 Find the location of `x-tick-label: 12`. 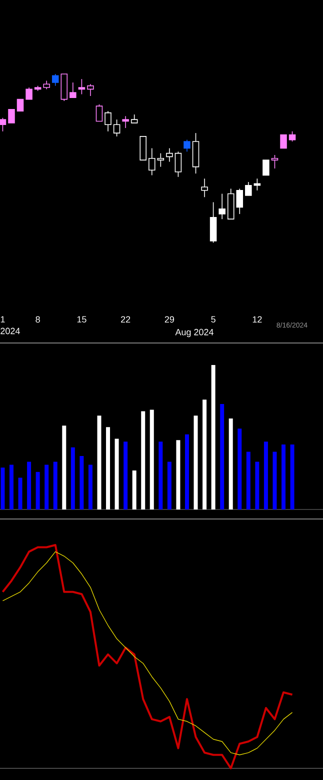

x-tick-label: 12 is located at coordinates (257, 319).